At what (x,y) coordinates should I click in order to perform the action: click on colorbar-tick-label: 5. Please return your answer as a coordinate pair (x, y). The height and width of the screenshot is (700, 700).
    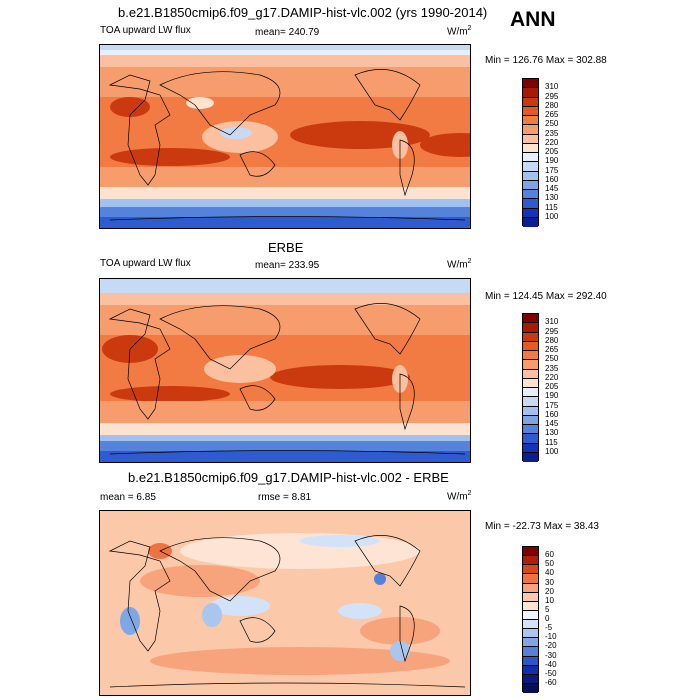
    Looking at the image, I should click on (547, 609).